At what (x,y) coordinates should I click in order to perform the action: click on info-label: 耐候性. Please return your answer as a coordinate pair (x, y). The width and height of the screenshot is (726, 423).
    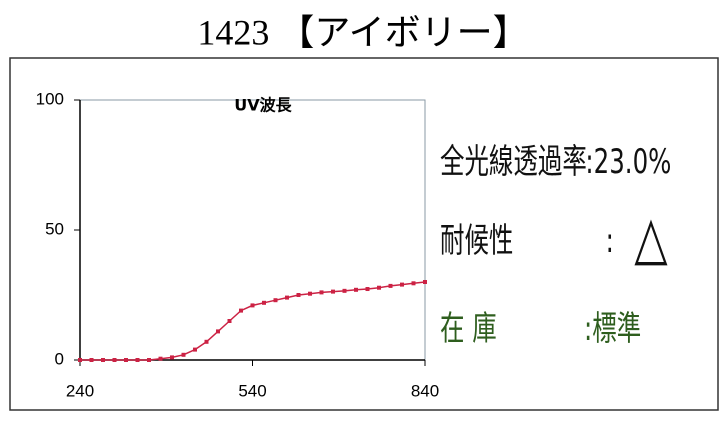
    Looking at the image, I should click on (476, 240).